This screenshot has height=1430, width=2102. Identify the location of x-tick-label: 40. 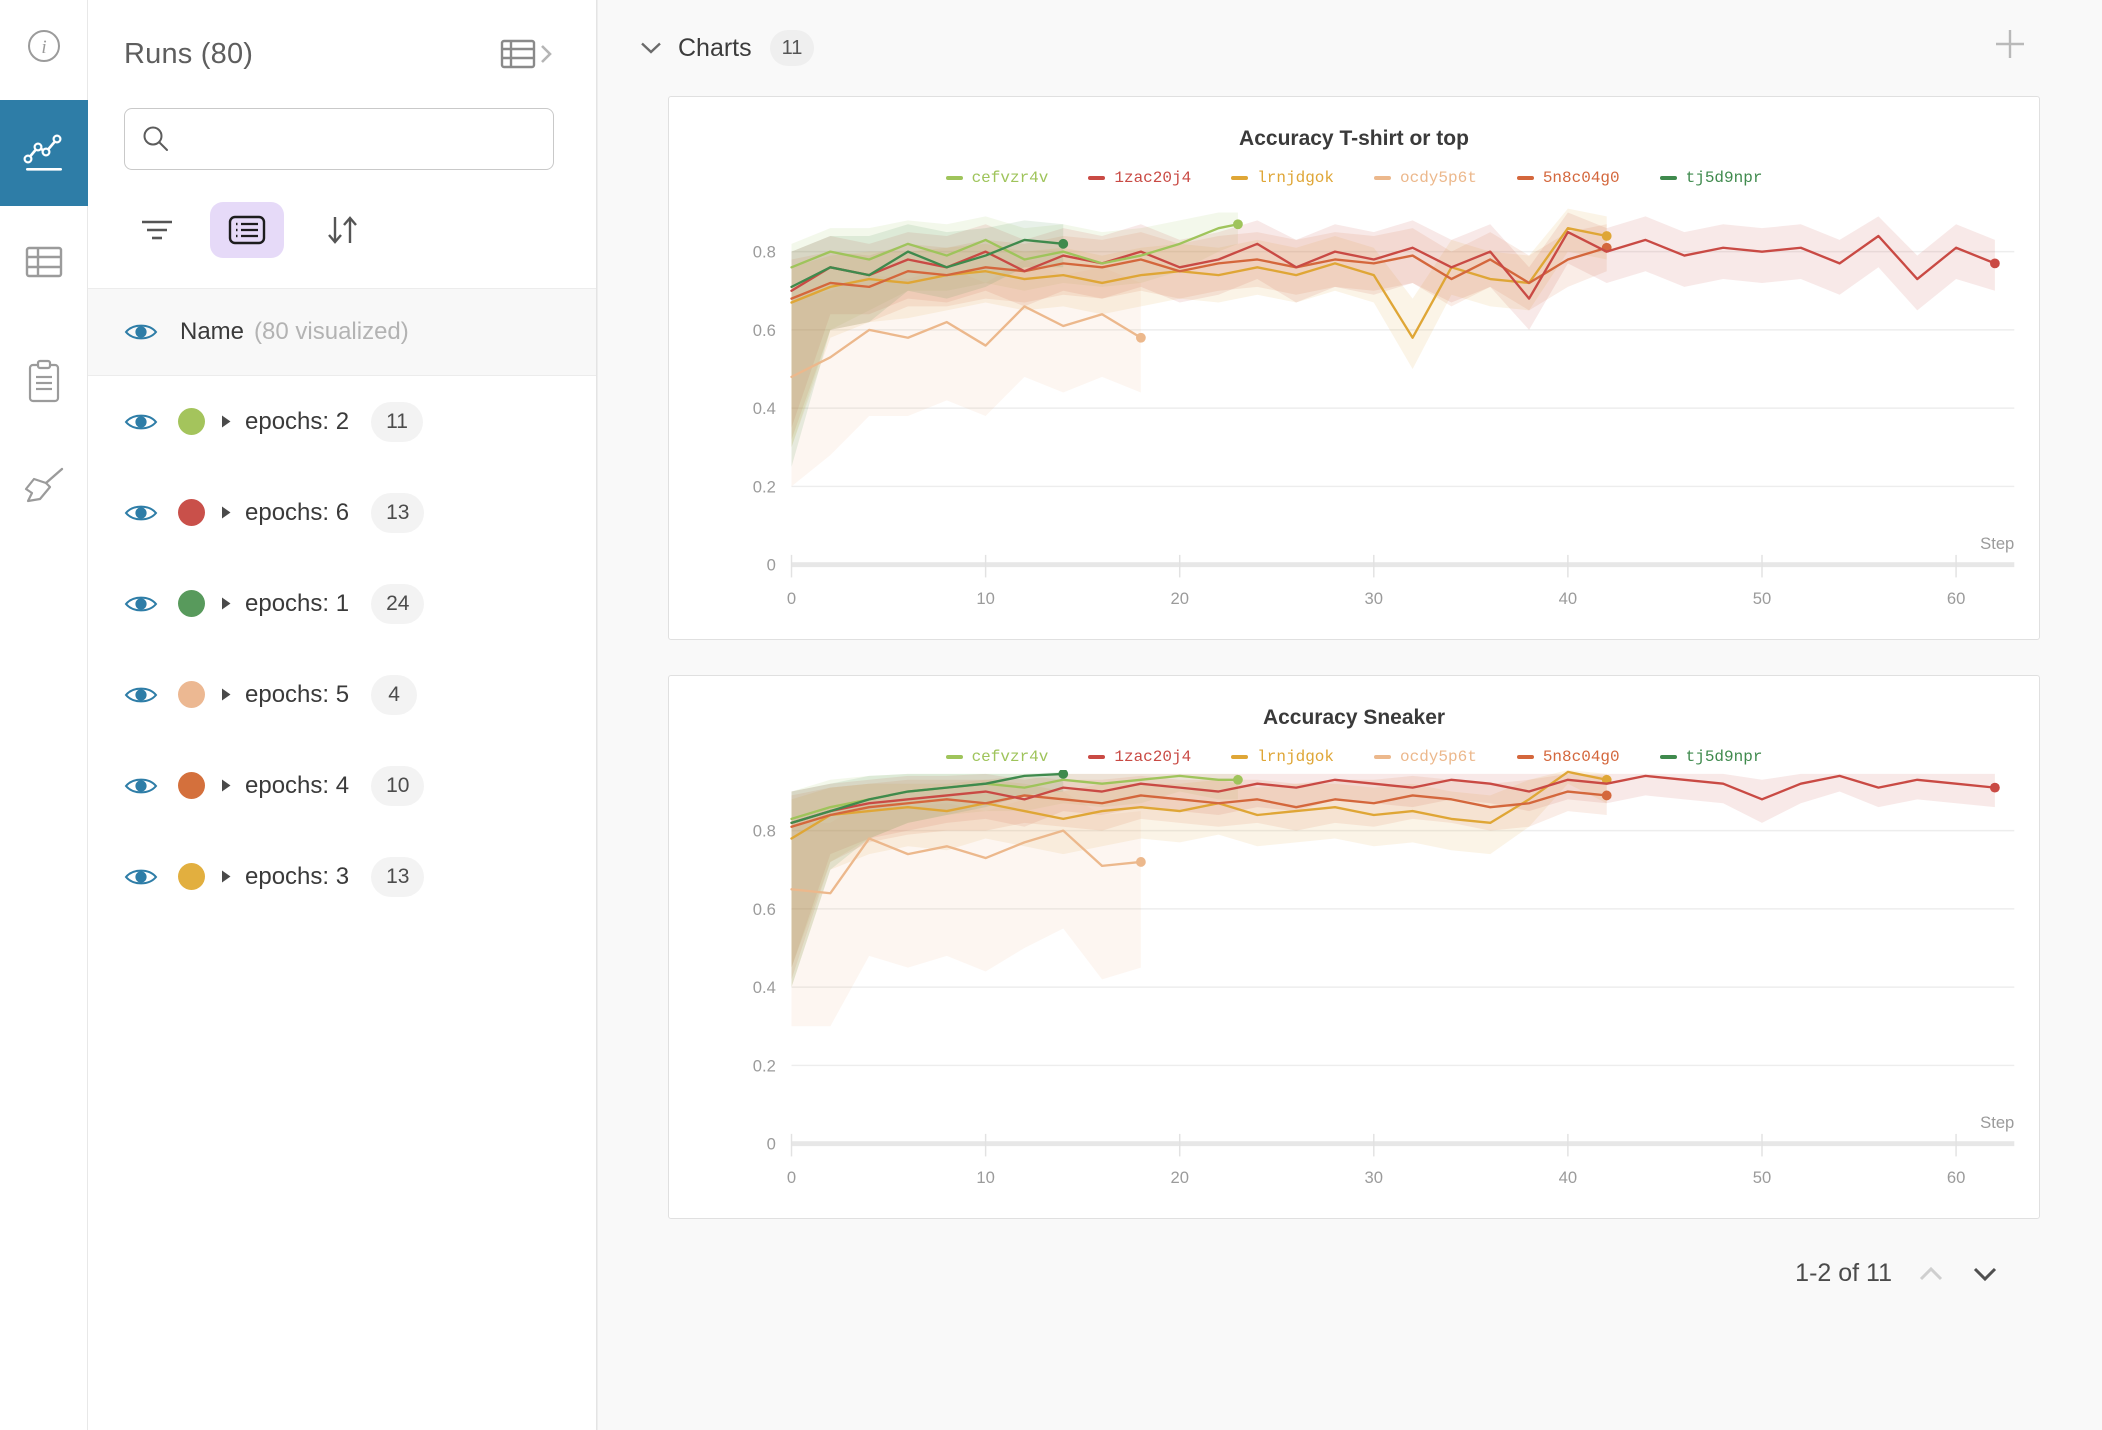
(1568, 598).